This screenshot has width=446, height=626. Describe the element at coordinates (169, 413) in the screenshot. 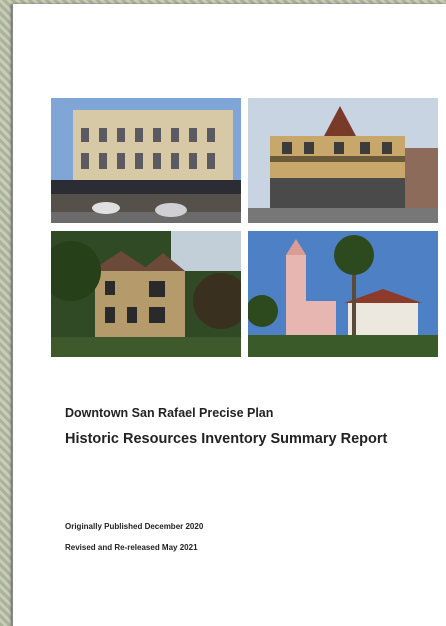

I see `title: Downtown San Rafael Precise Plan` at that location.